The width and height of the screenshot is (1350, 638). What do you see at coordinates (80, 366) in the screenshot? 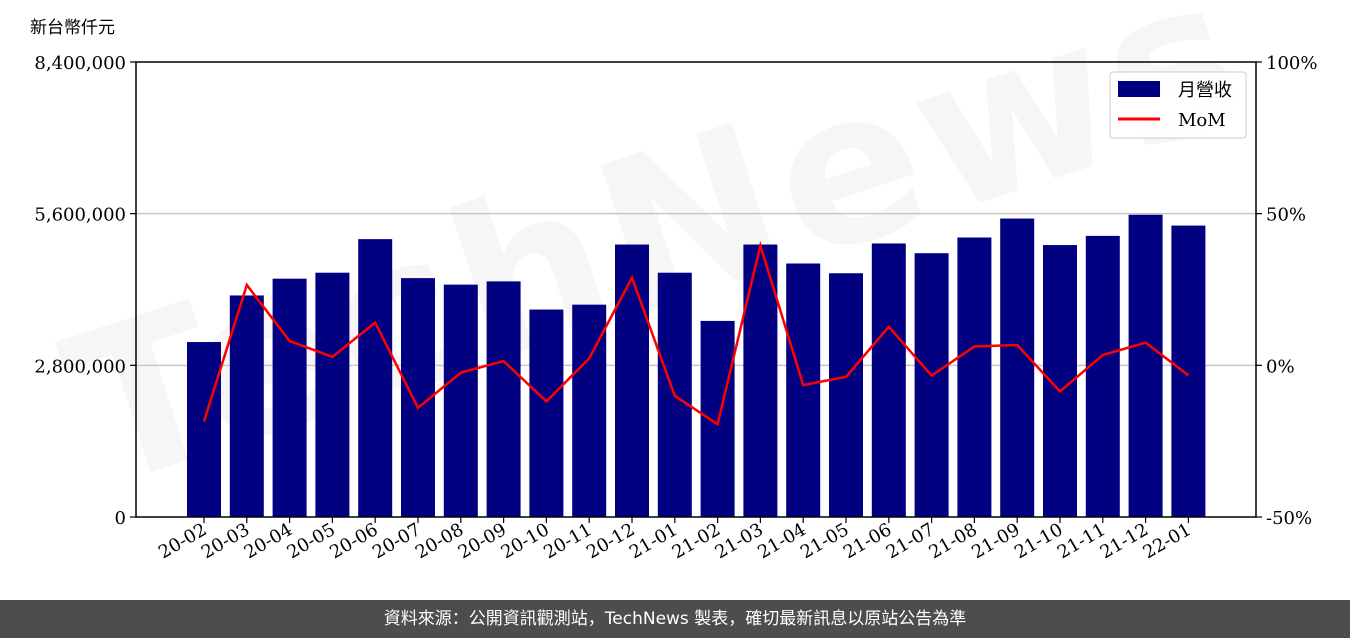
I see `left-tick-label: 2,800,000` at bounding box center [80, 366].